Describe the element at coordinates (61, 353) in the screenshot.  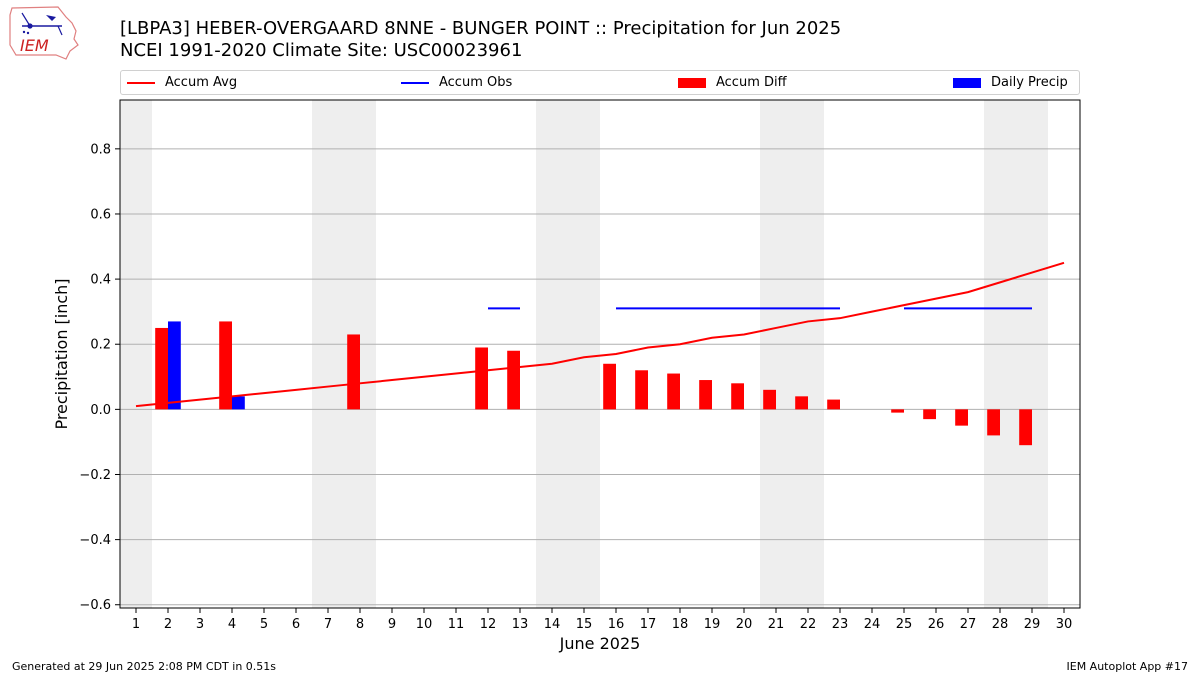
I see `y-axis-label: Precipitation [inch]` at that location.